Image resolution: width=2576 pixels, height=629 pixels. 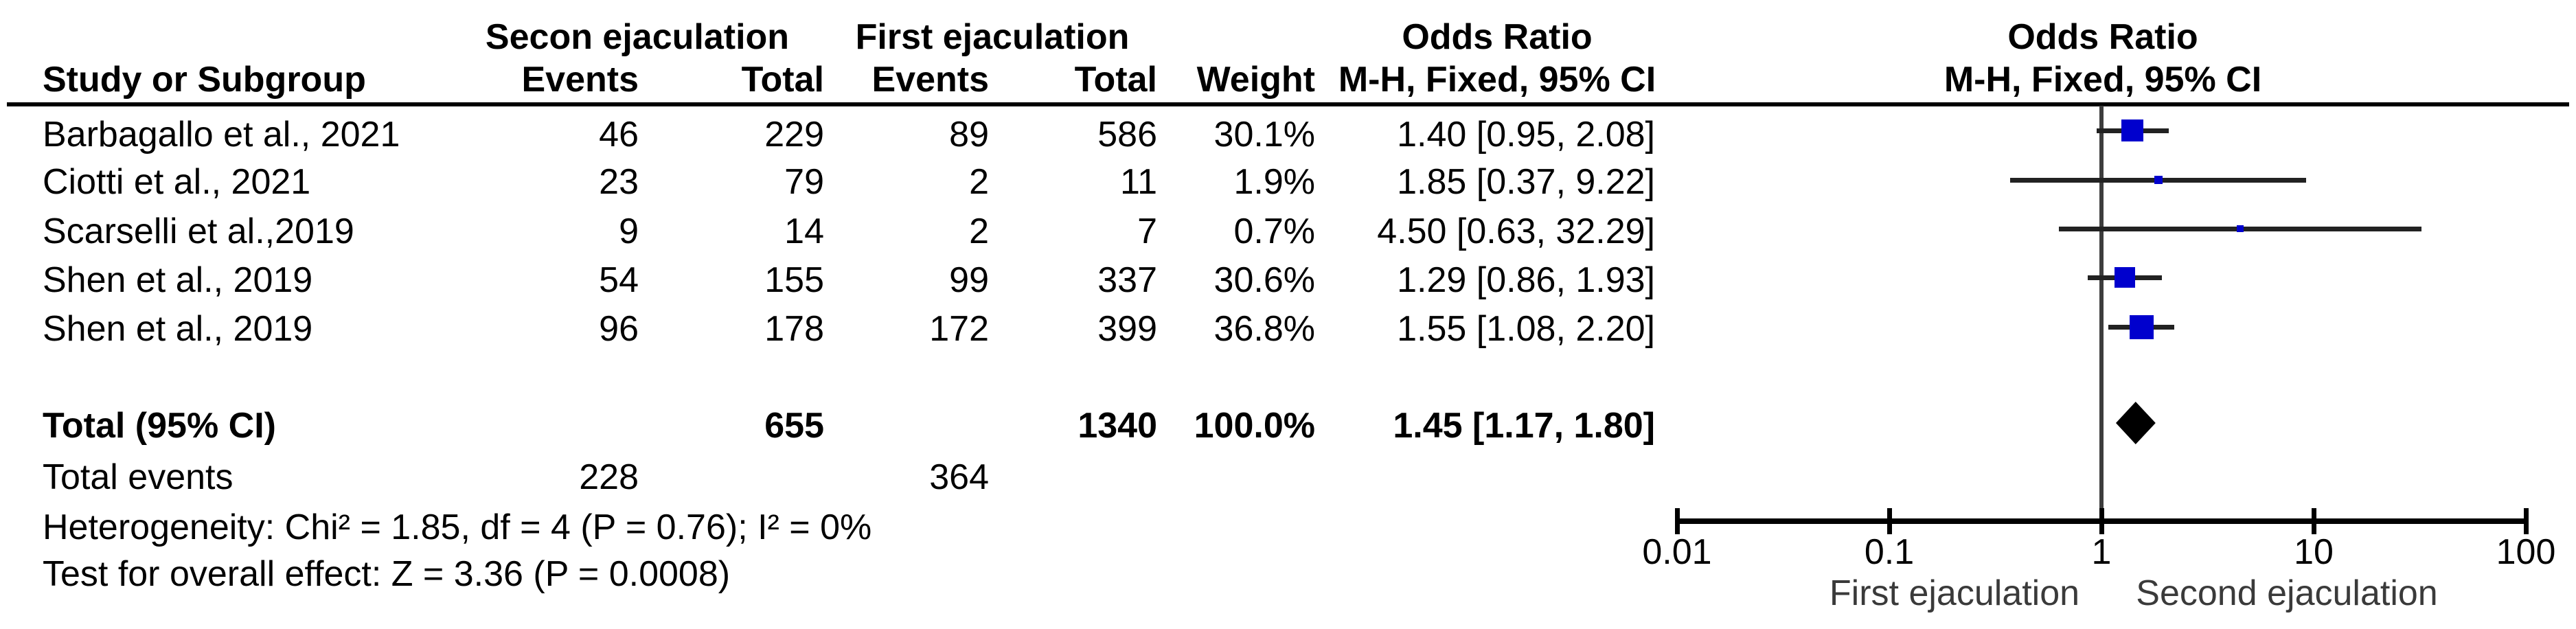 I want to click on axis-tick-label: 1, so click(x=2101, y=552).